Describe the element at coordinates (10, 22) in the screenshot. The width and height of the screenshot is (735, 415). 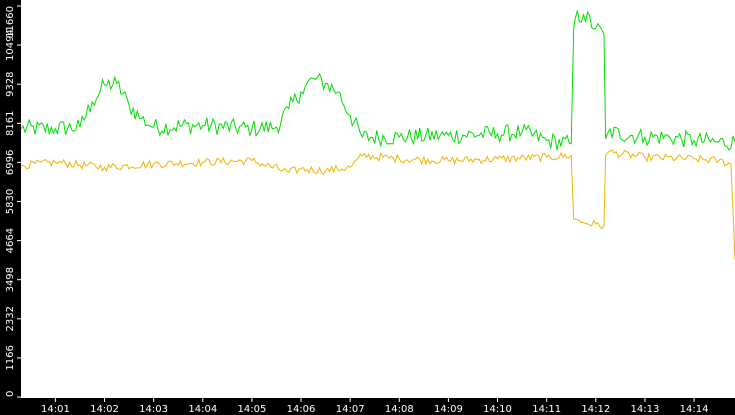
I see `y-tick-label: 11660` at that location.